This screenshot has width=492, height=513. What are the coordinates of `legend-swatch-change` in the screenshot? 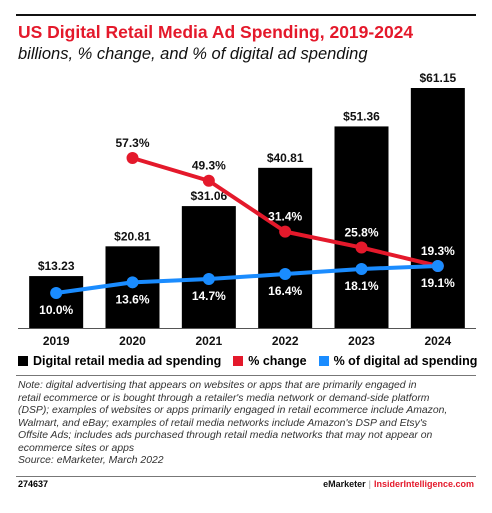 It's located at (238, 361).